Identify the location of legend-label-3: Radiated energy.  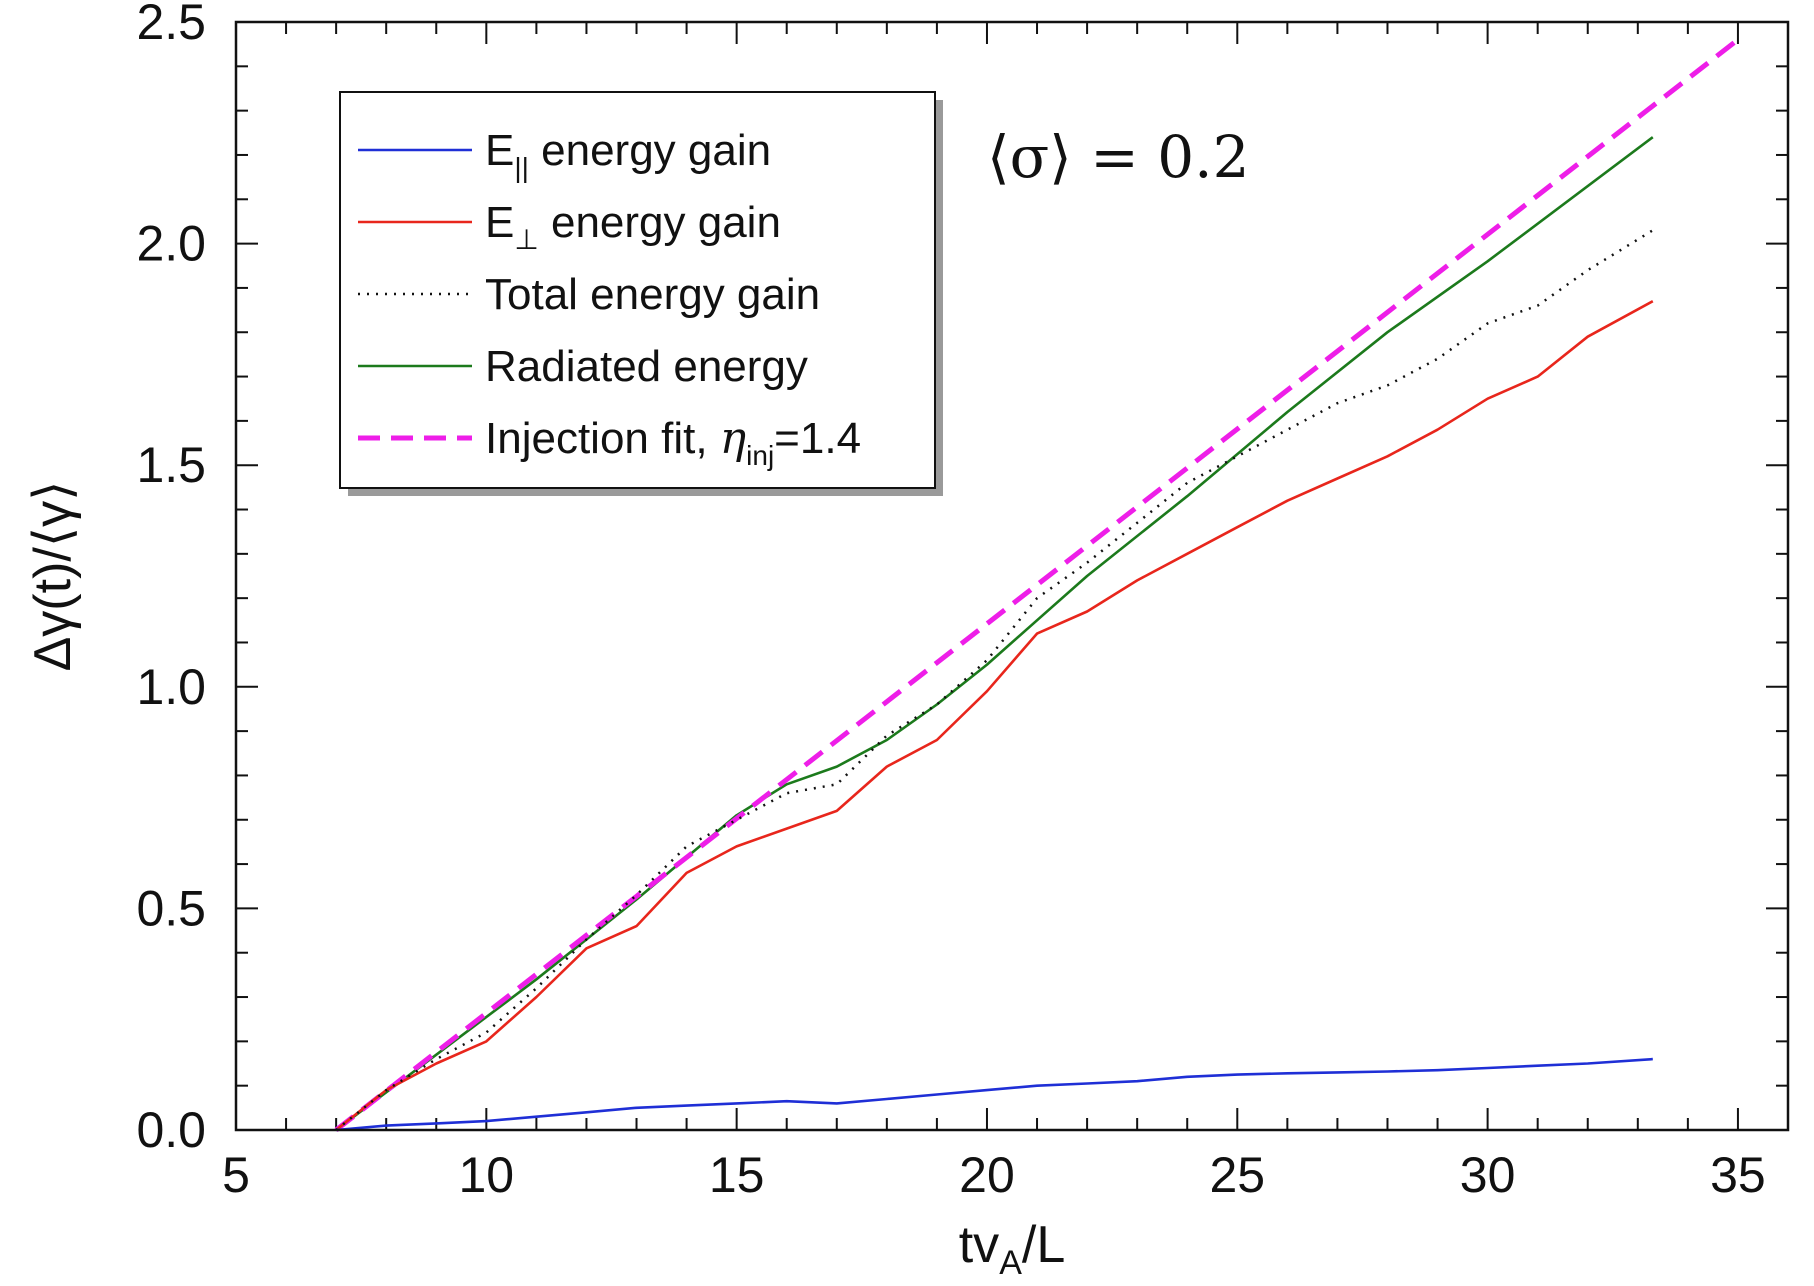
(646, 366).